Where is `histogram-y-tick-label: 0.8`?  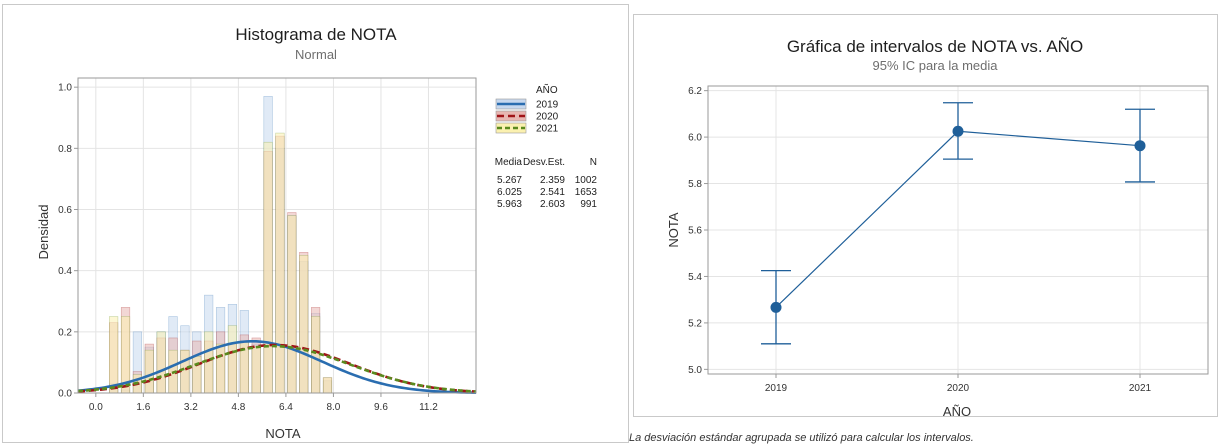
histogram-y-tick-label: 0.8 is located at coordinates (65, 149).